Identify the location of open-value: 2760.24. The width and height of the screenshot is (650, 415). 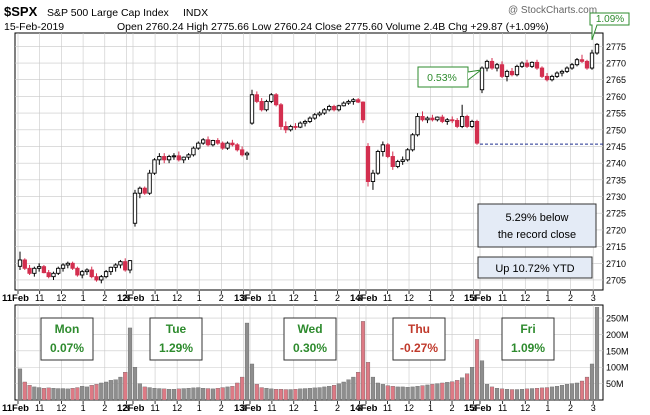
(165, 27).